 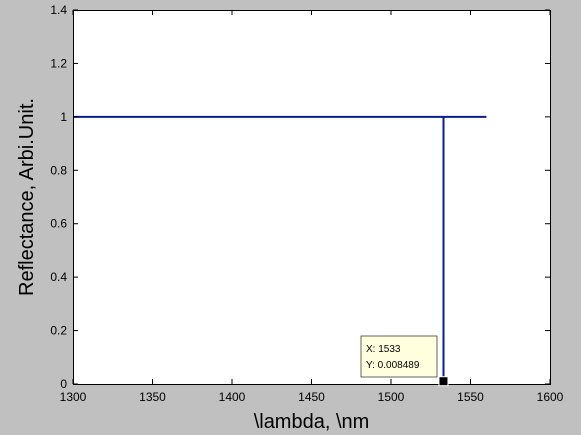 What do you see at coordinates (73, 397) in the screenshot?
I see `x-tick-label: 1300` at bounding box center [73, 397].